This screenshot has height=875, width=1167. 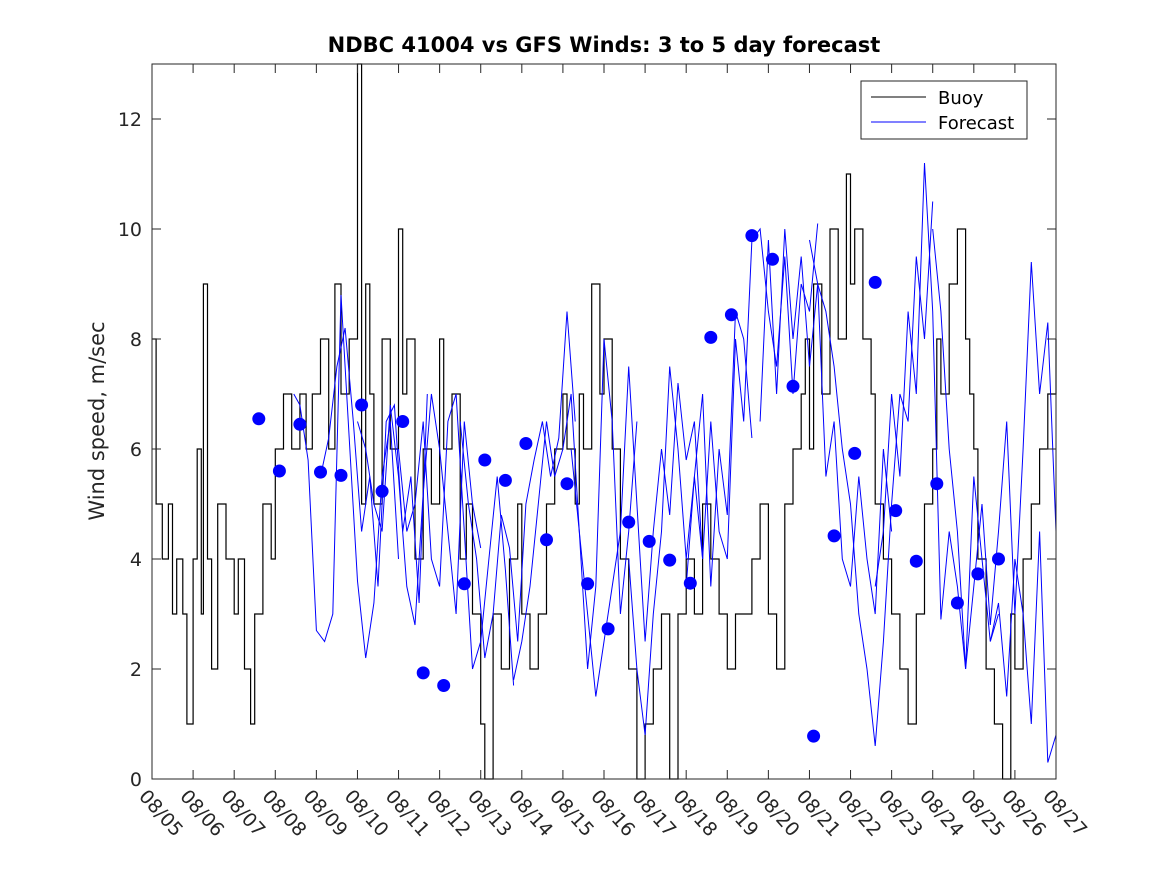 I want to click on y-tick-label: 2, so click(x=136, y=670).